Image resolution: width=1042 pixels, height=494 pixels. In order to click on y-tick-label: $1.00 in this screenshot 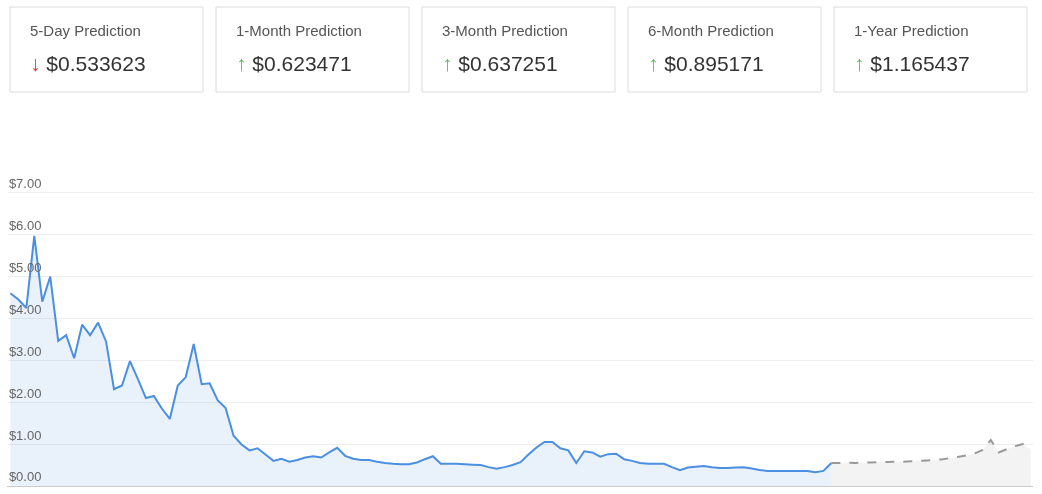, I will do `click(25, 435)`.